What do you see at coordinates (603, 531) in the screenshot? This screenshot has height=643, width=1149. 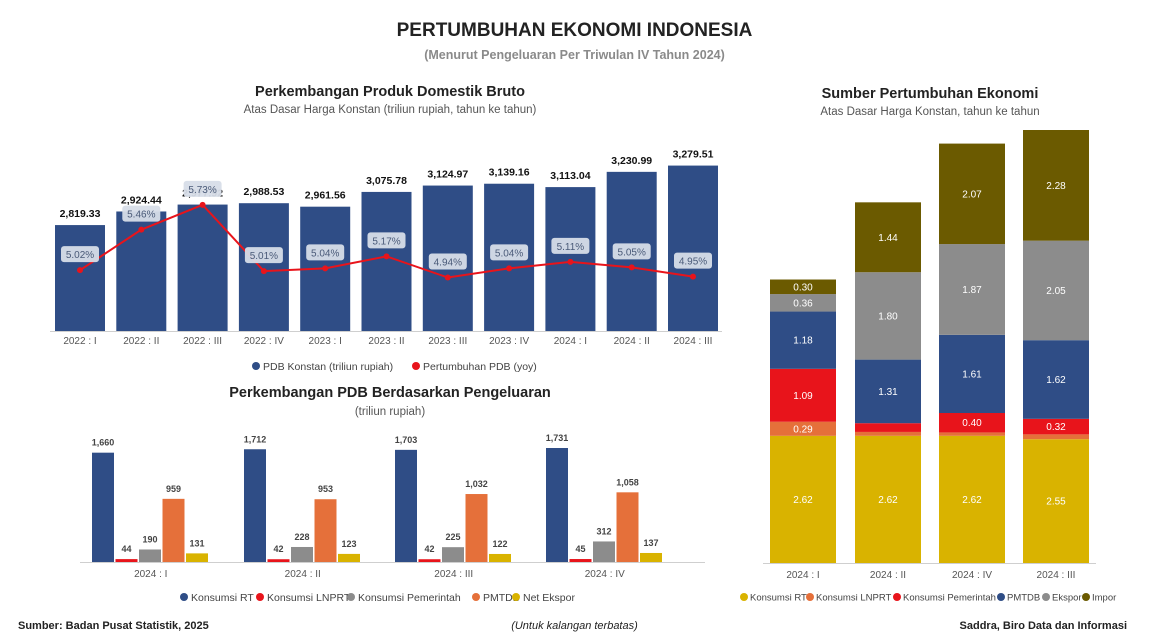 I see `pengeluaran-bar-label: 312` at bounding box center [603, 531].